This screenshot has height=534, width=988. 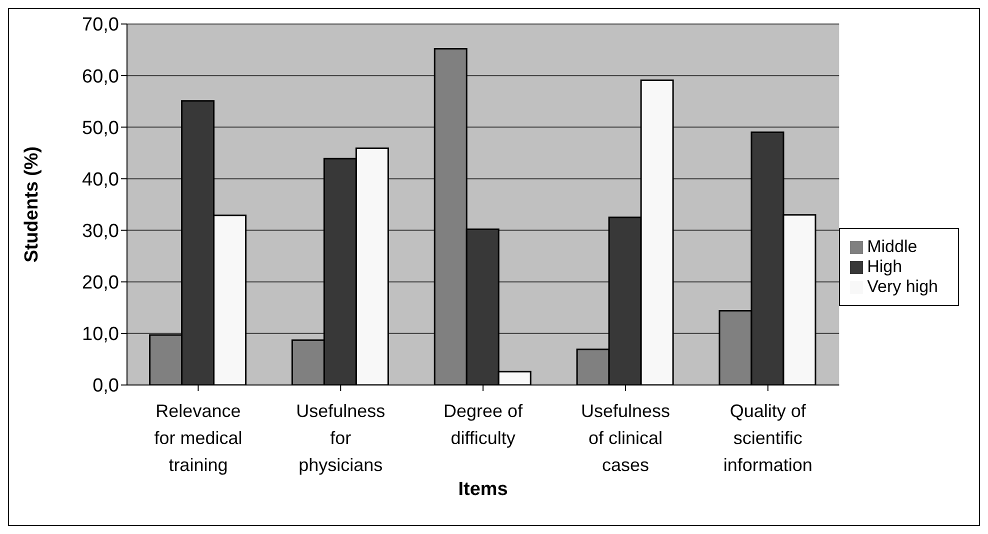 I want to click on y-tick-label: 10,0, so click(x=100, y=335).